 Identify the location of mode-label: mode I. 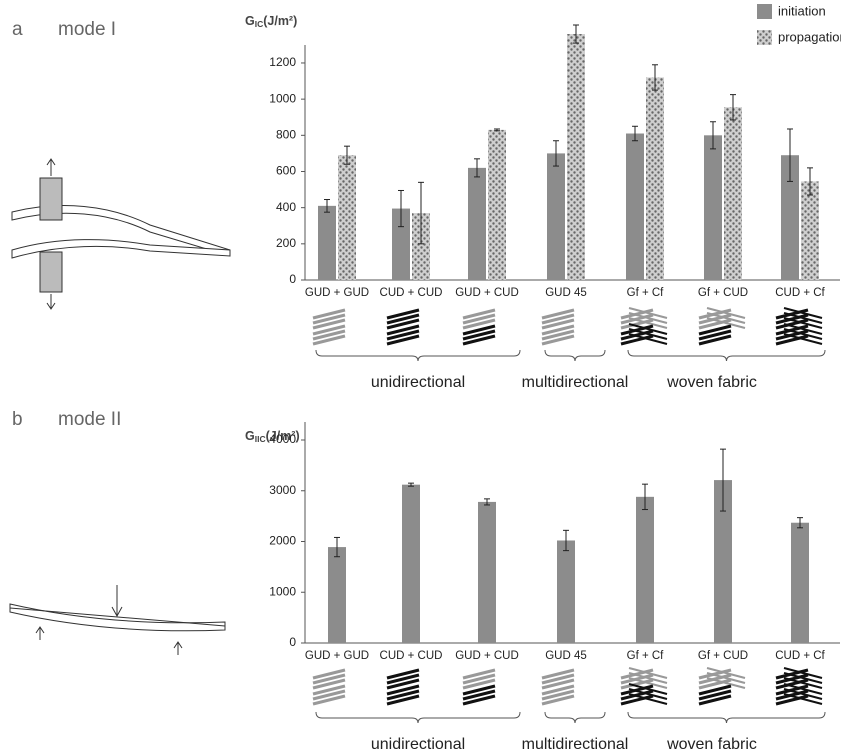
(87, 29).